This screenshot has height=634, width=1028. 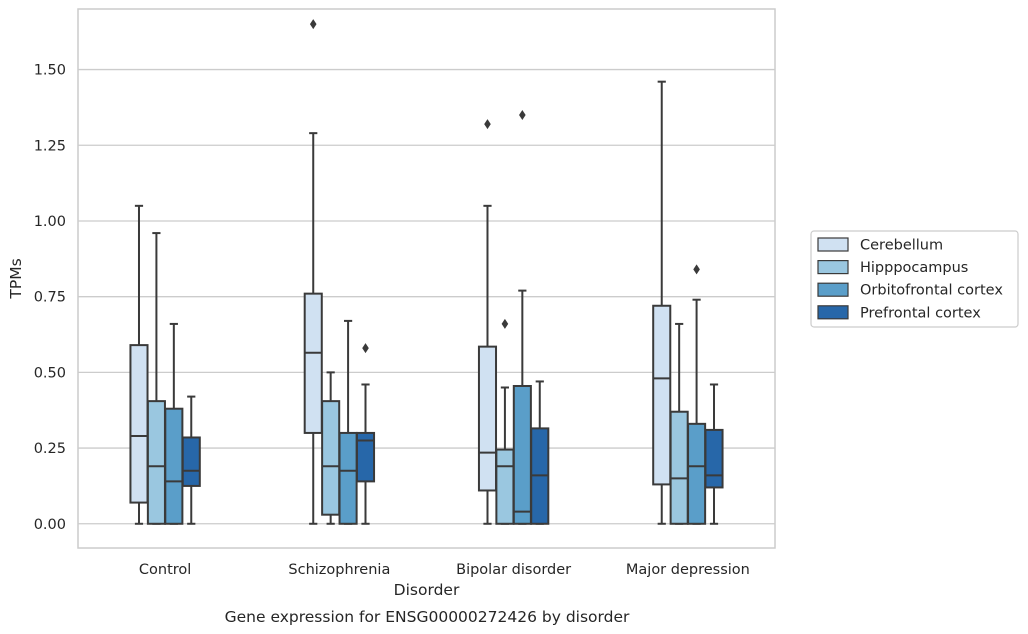 I want to click on box-schizophrenia-hipppocampus, so click(x=331, y=448).